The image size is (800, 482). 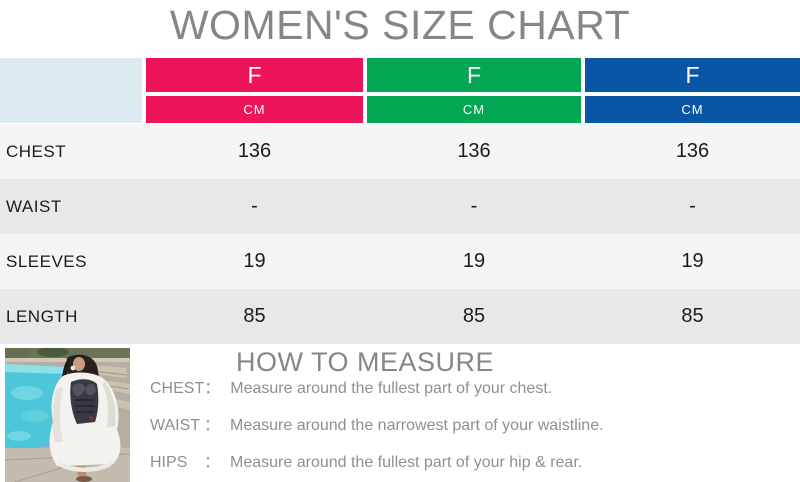 I want to click on size-table-header: F CM F CM F CM, so click(x=400, y=90).